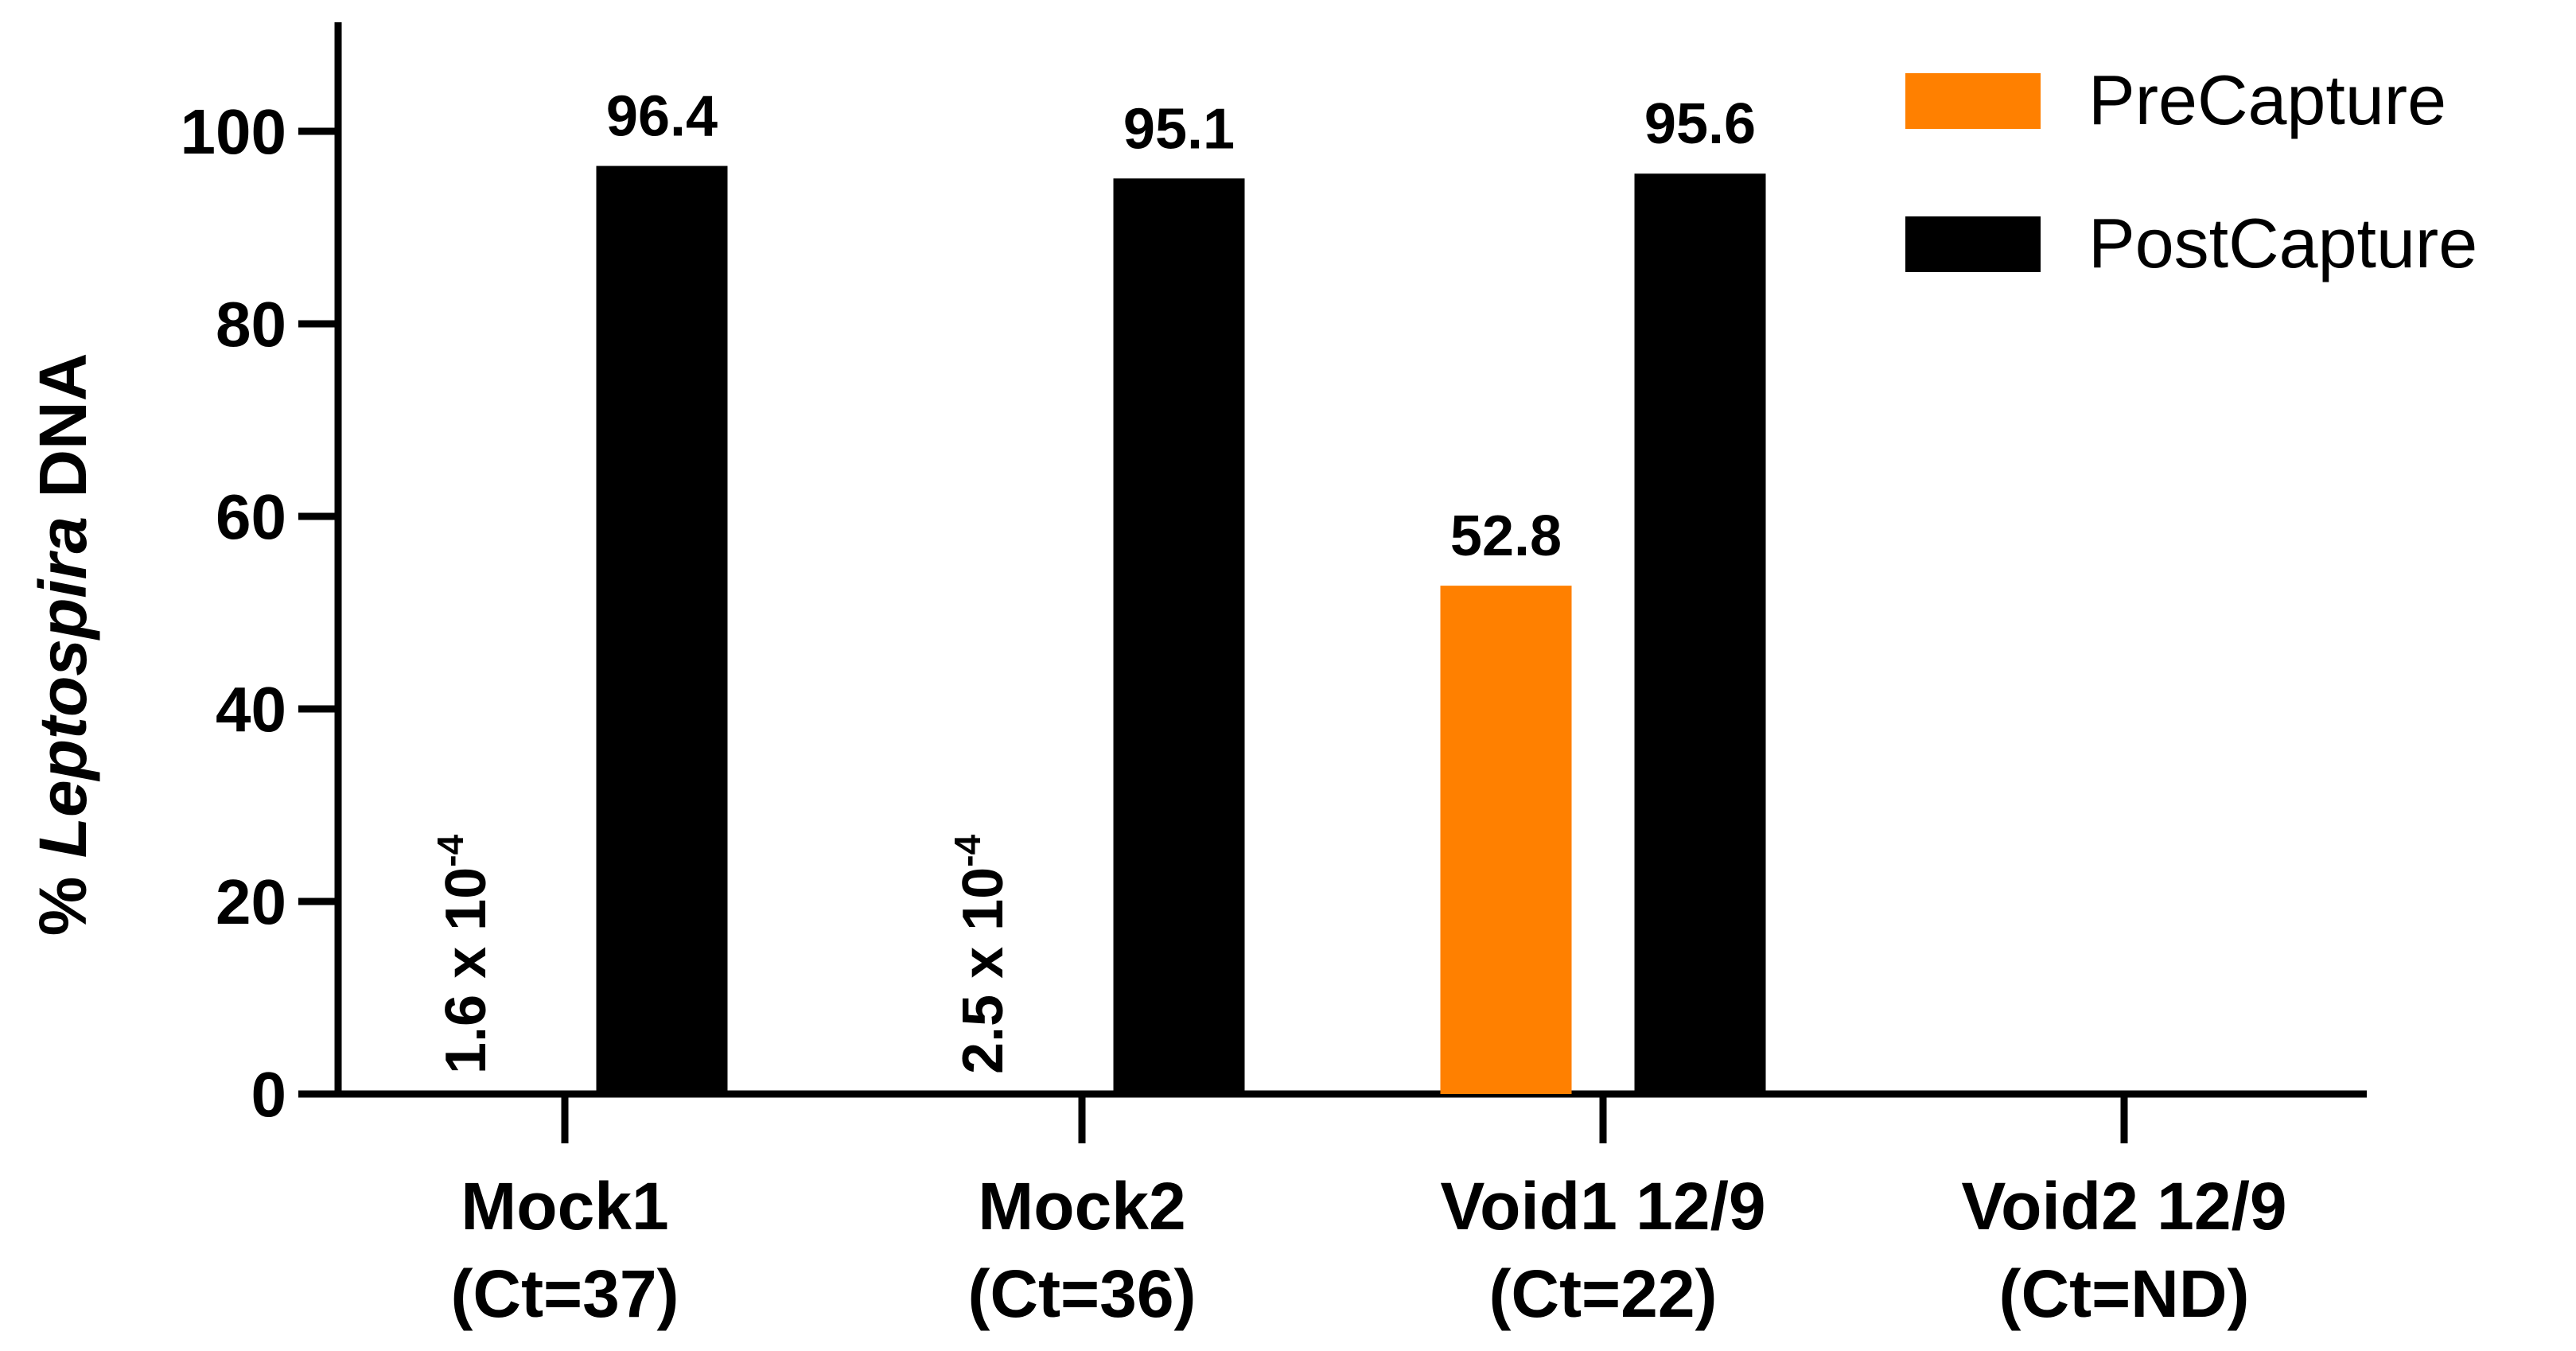  I want to click on bar-data-label: 96.4, so click(662, 117).